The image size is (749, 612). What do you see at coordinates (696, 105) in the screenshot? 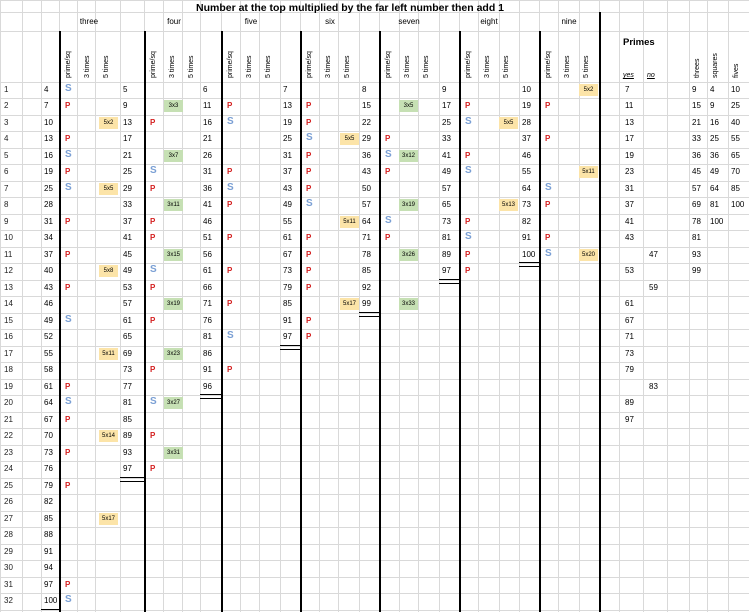
I see `right-column-value: 15` at bounding box center [696, 105].